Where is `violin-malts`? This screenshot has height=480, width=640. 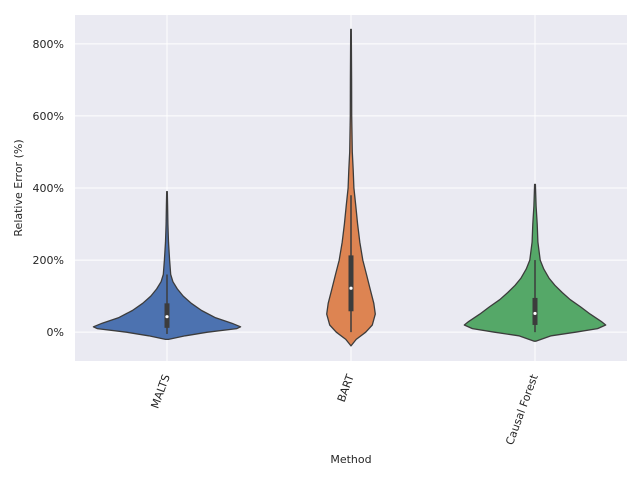 violin-malts is located at coordinates (167, 265).